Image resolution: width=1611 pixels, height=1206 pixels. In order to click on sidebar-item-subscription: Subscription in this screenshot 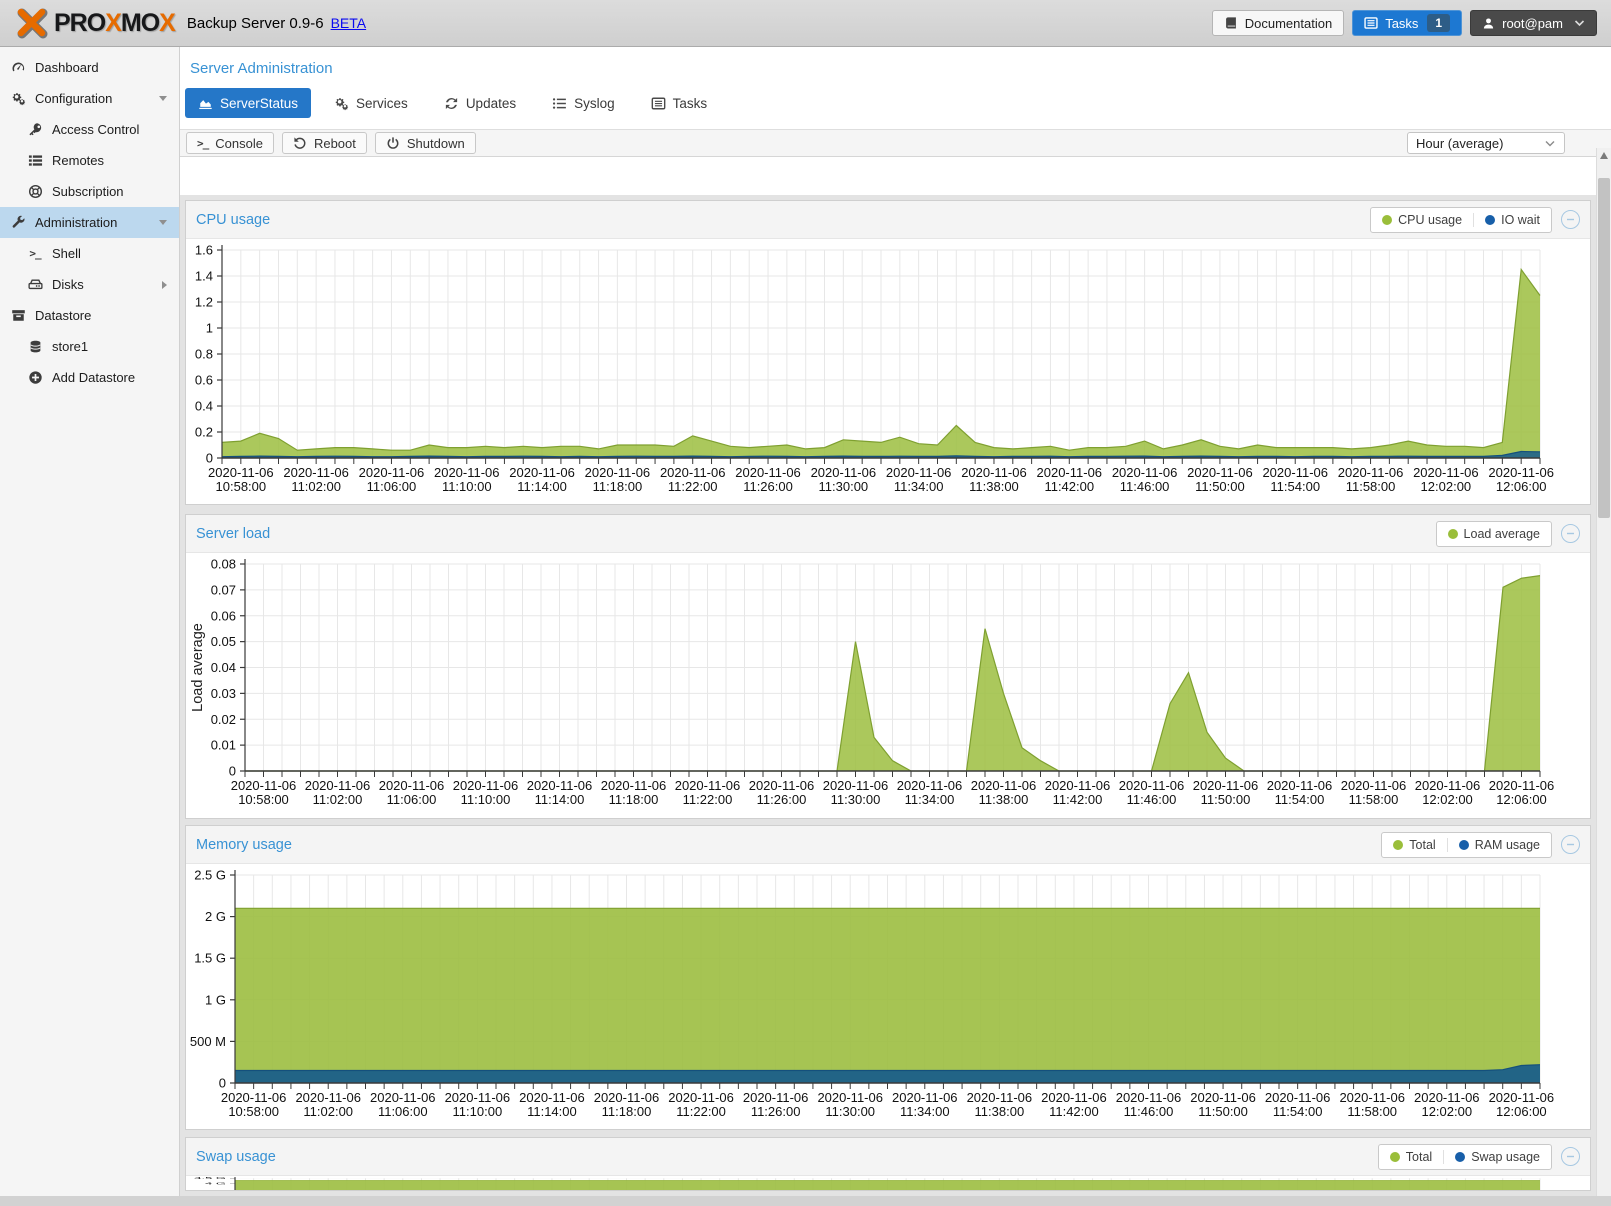, I will do `click(89, 191)`.